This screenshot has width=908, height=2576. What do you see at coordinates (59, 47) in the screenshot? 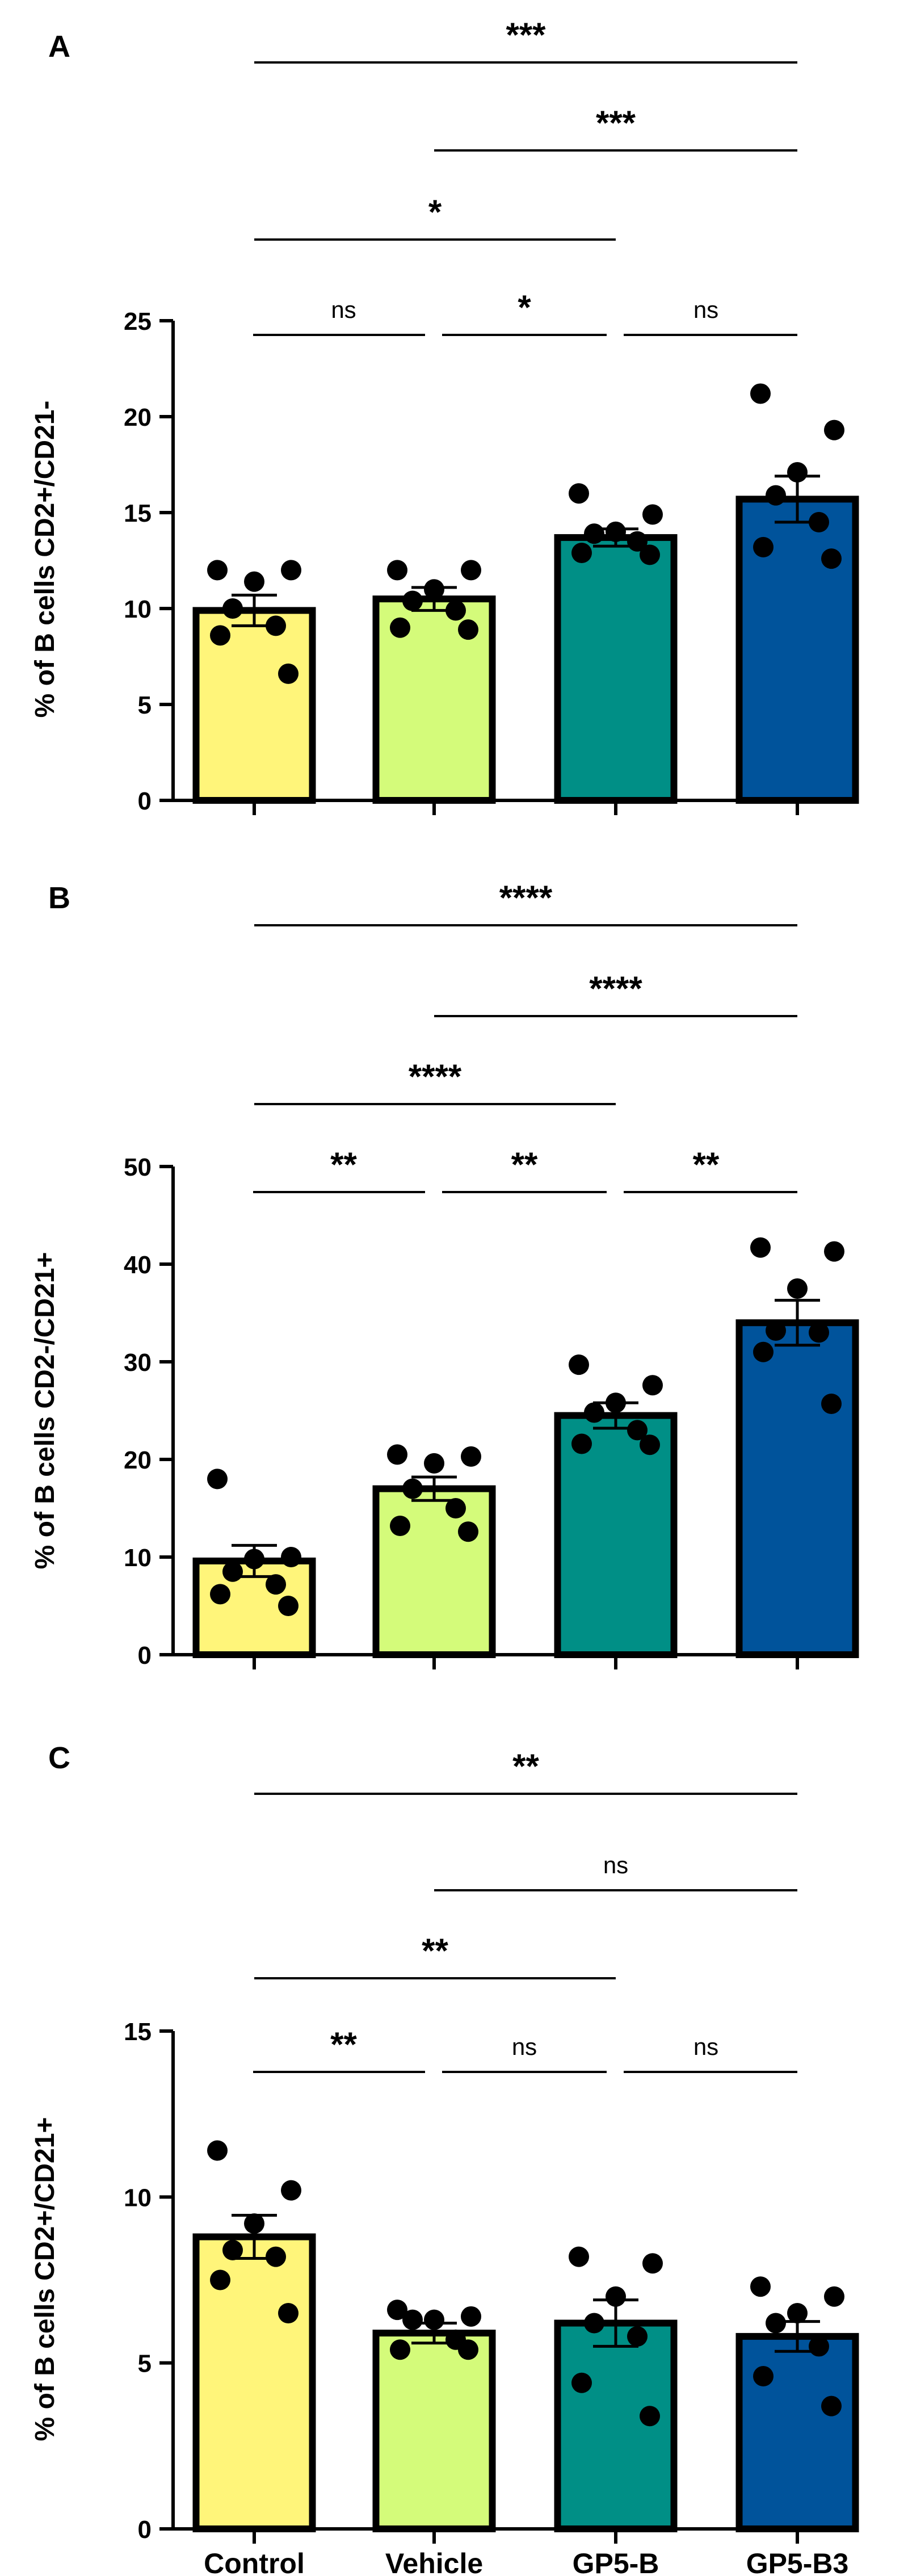
I see `panel-label: A` at bounding box center [59, 47].